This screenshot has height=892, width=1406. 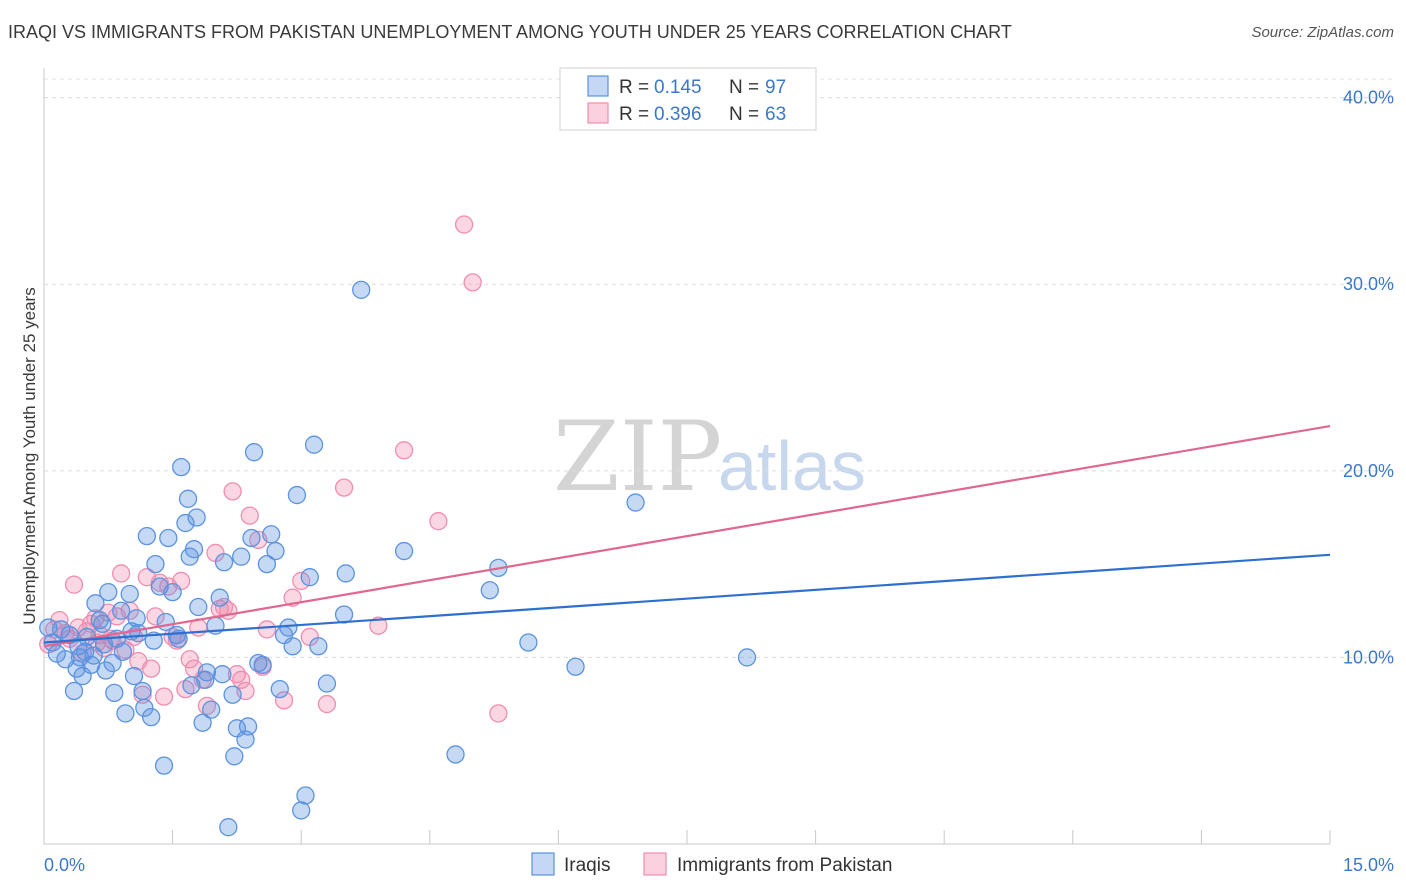 I want to click on bottom-legend-swatch-pakistan, so click(x=655, y=864).